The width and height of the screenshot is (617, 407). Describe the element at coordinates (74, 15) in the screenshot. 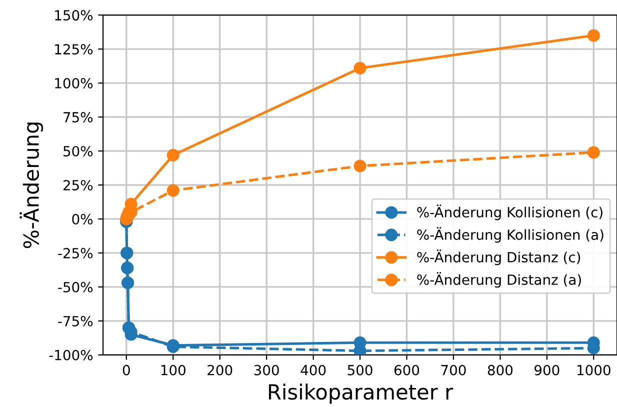

I see `y-tick-label: 150%` at that location.